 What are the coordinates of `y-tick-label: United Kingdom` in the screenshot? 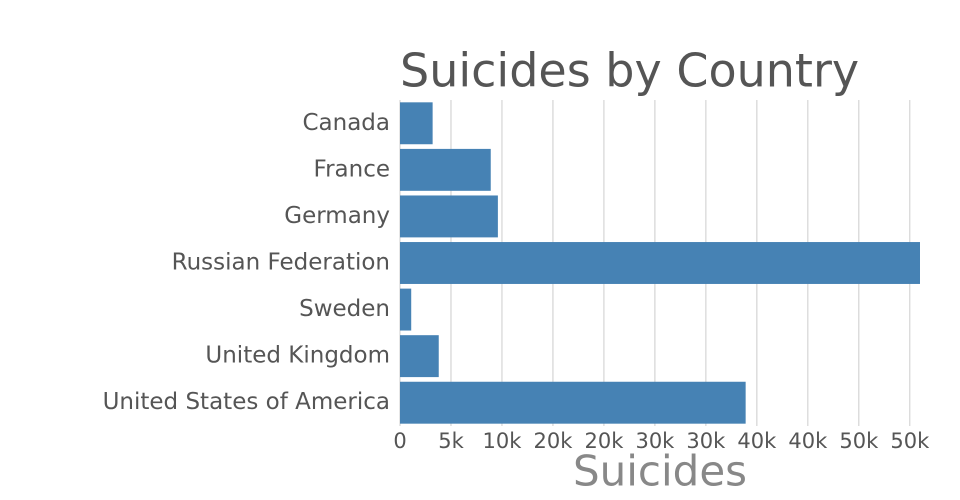 It's located at (297, 356).